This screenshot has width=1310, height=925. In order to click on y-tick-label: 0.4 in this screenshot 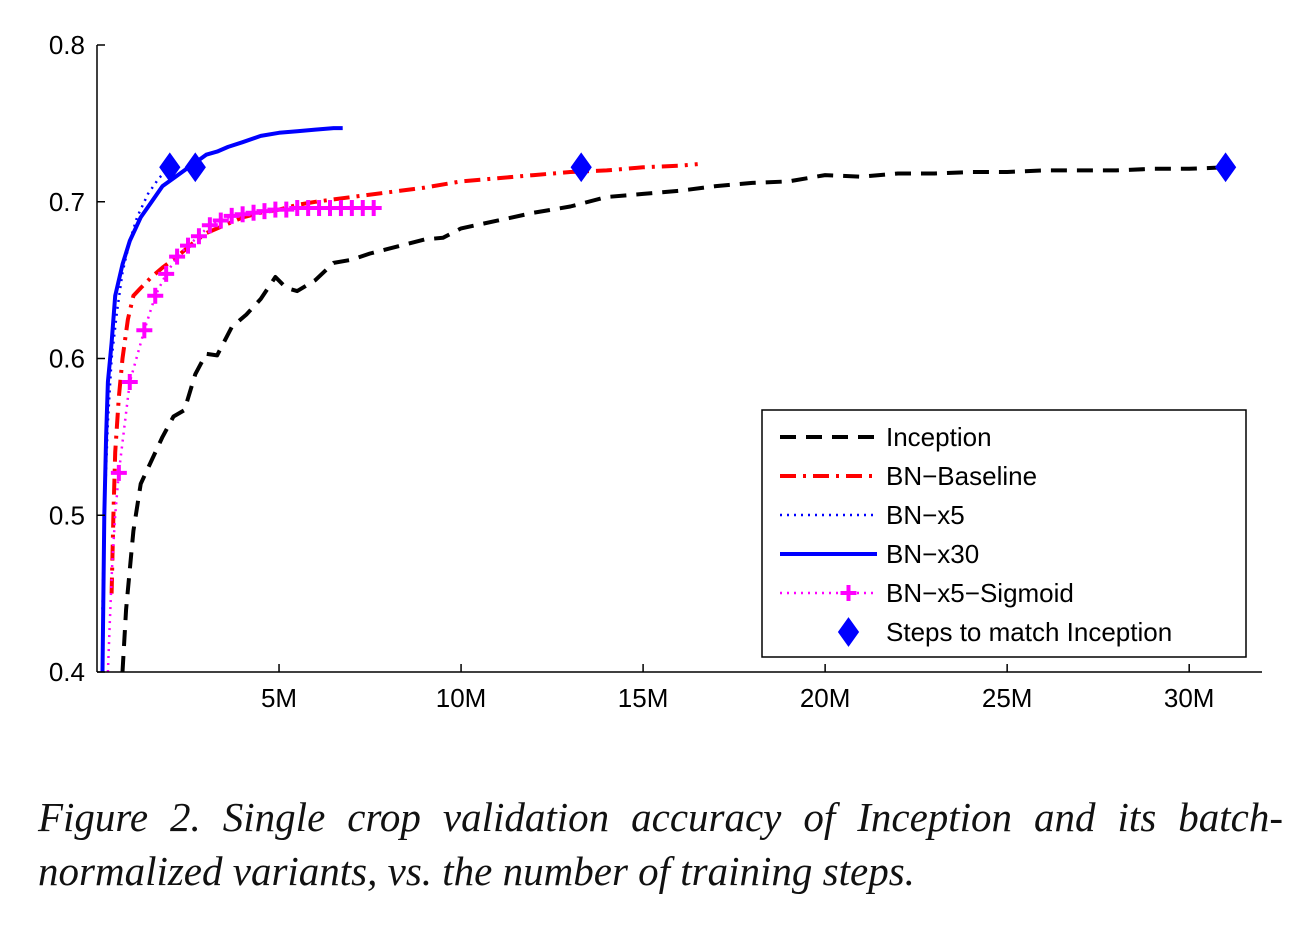, I will do `click(67, 672)`.